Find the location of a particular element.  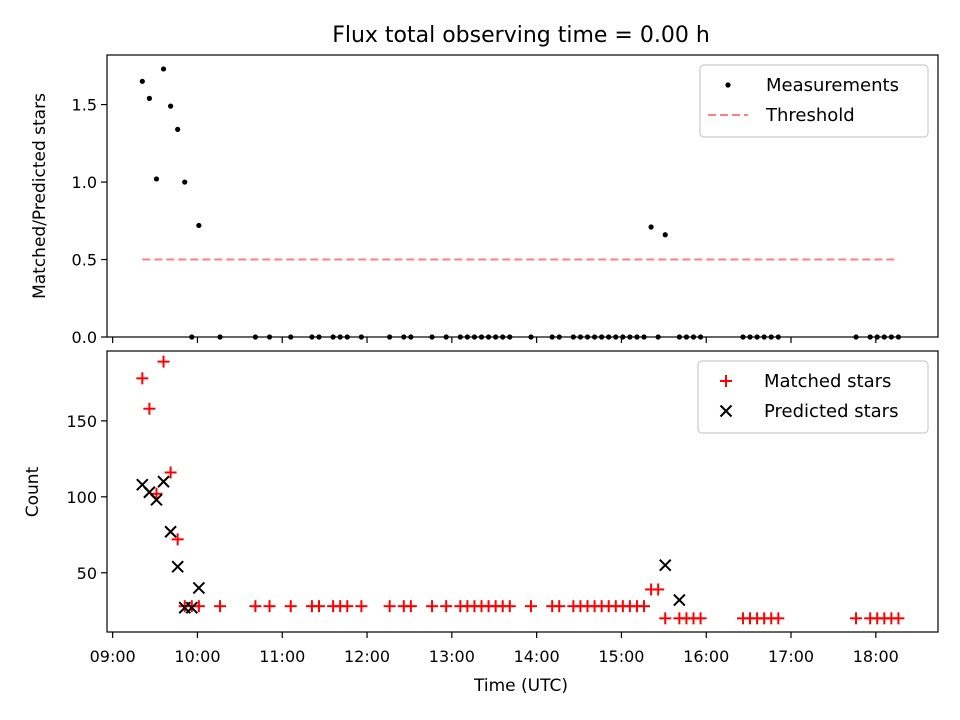

y-tick-label: 100 is located at coordinates (81, 497).